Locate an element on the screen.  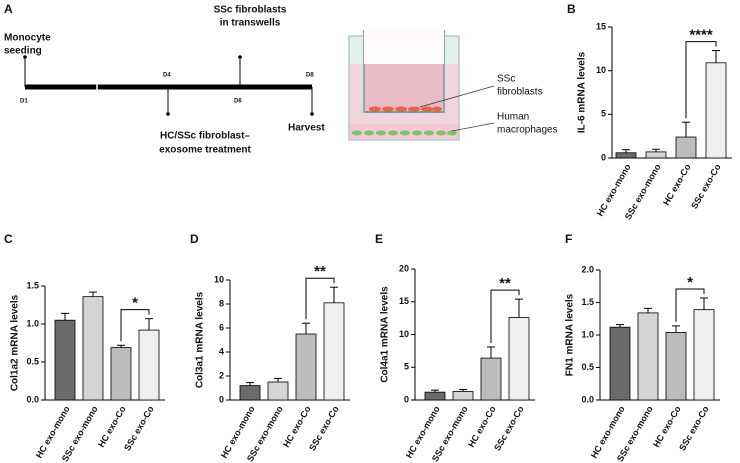
step-label: exosome treatment is located at coordinates (205, 150).